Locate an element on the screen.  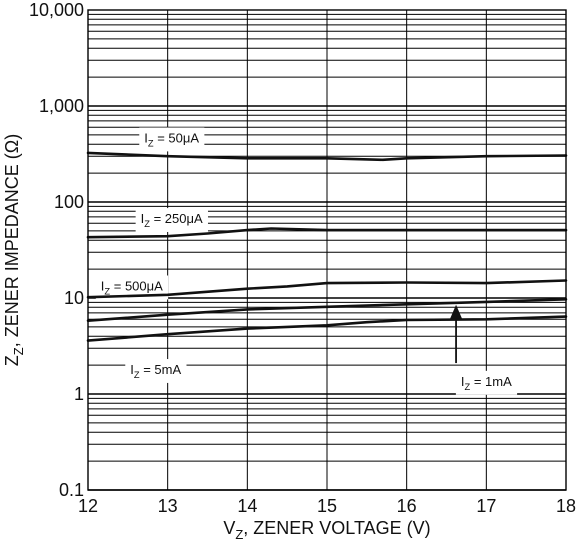
series-label: IZ = 250μA is located at coordinates (172, 220).